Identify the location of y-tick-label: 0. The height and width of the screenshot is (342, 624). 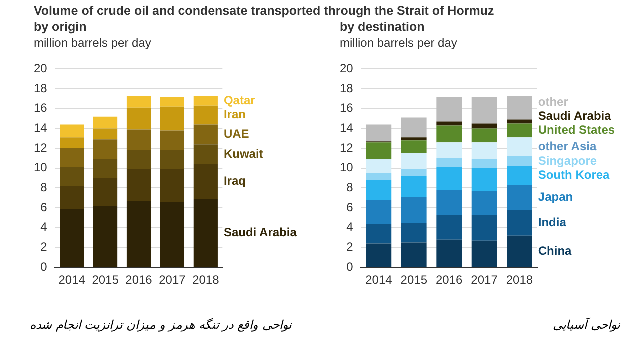
(350, 267).